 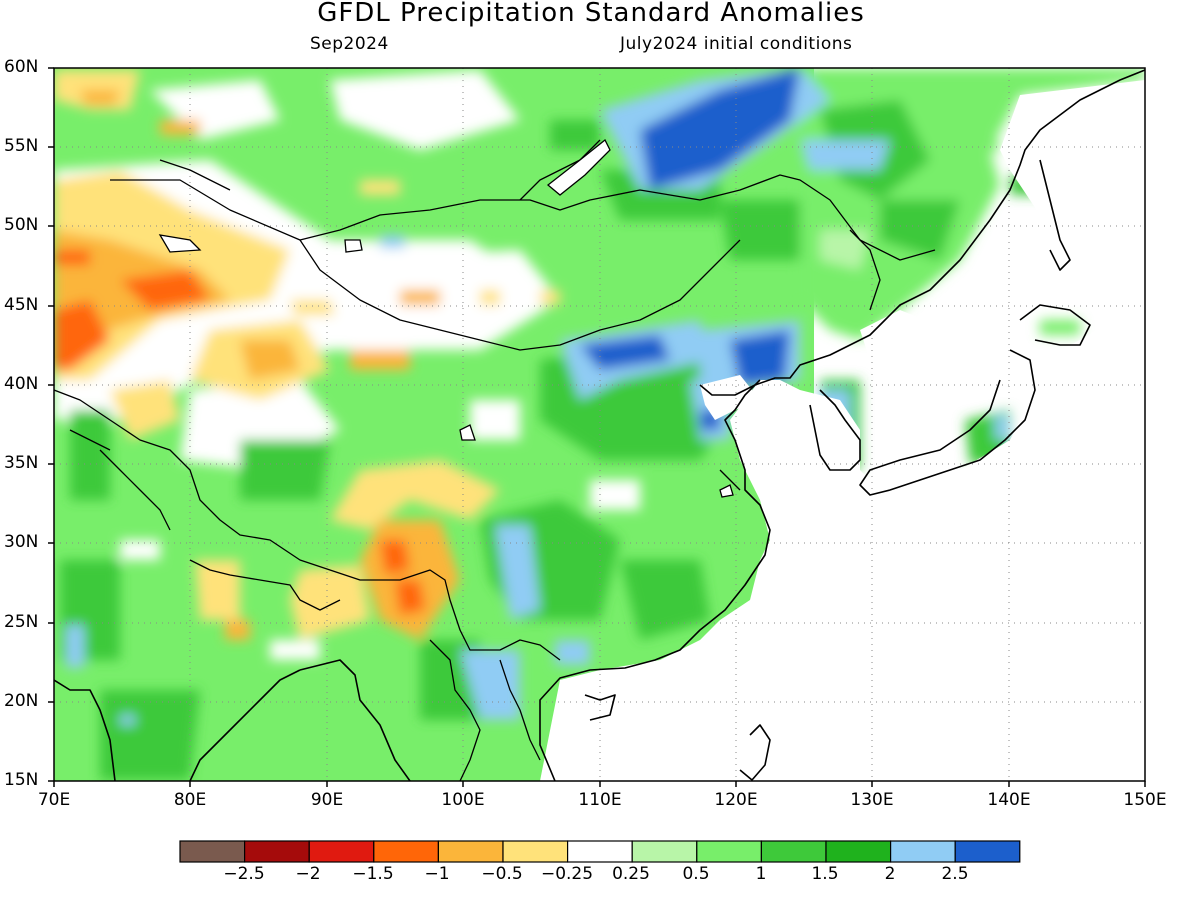 What do you see at coordinates (21, 542) in the screenshot?
I see `lat-label-30n: 30N` at bounding box center [21, 542].